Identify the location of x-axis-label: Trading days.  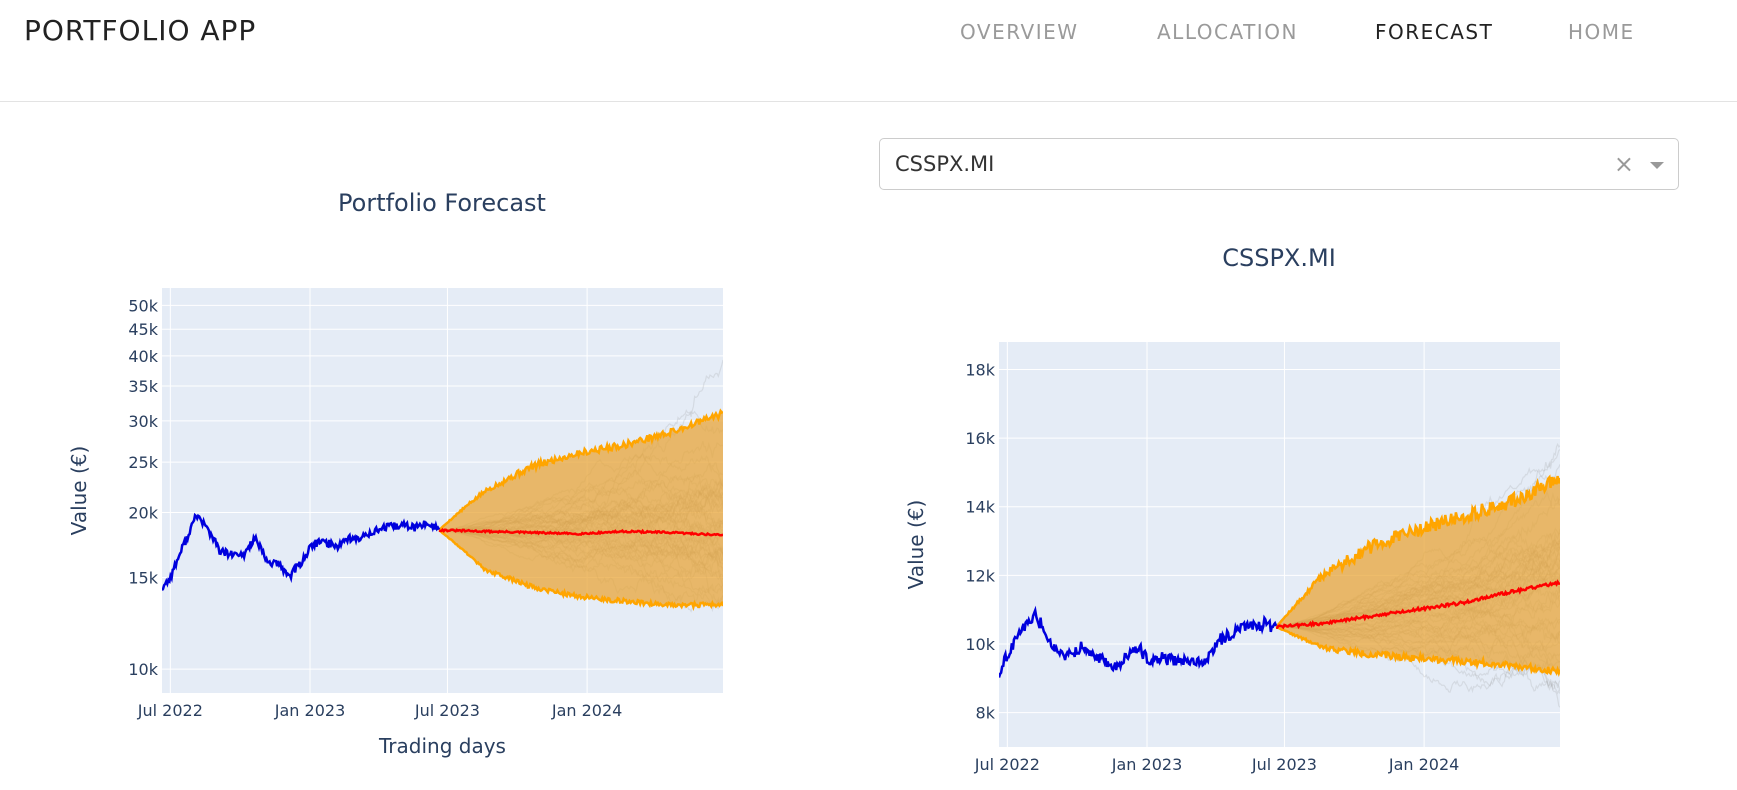
(442, 746).